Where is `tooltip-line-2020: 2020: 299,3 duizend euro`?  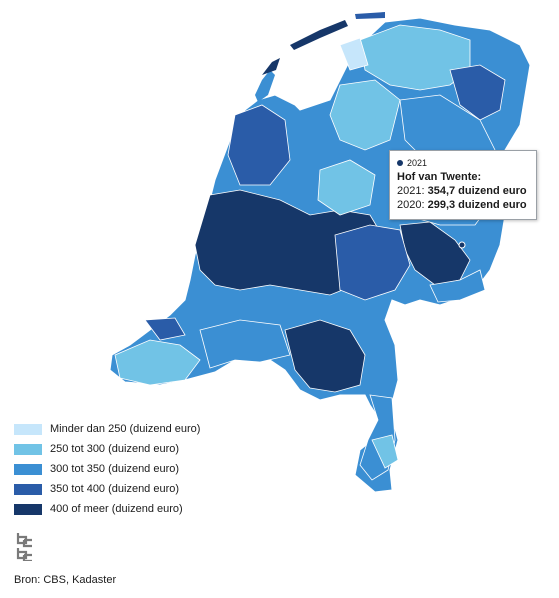
tooltip-line-2020: 2020: 299,3 duizend euro is located at coordinates (463, 205).